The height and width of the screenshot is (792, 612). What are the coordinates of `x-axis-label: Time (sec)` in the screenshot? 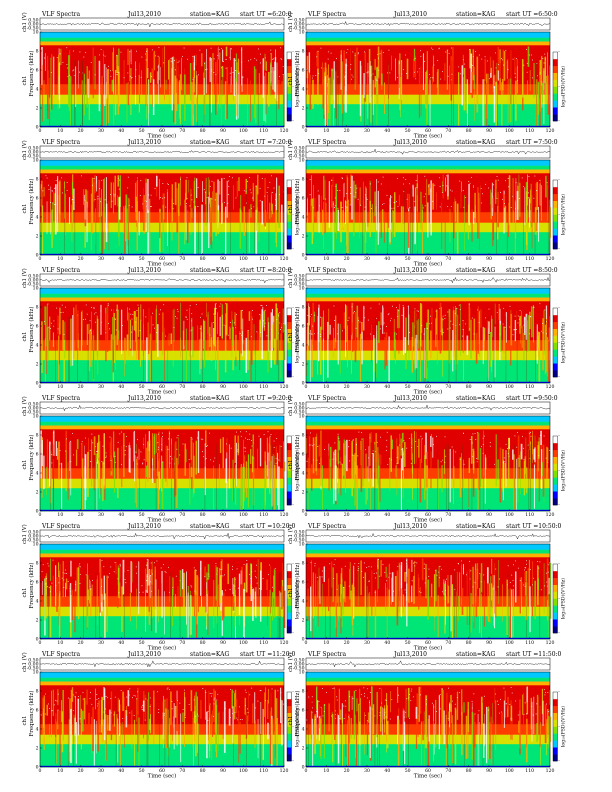 It's located at (428, 648).